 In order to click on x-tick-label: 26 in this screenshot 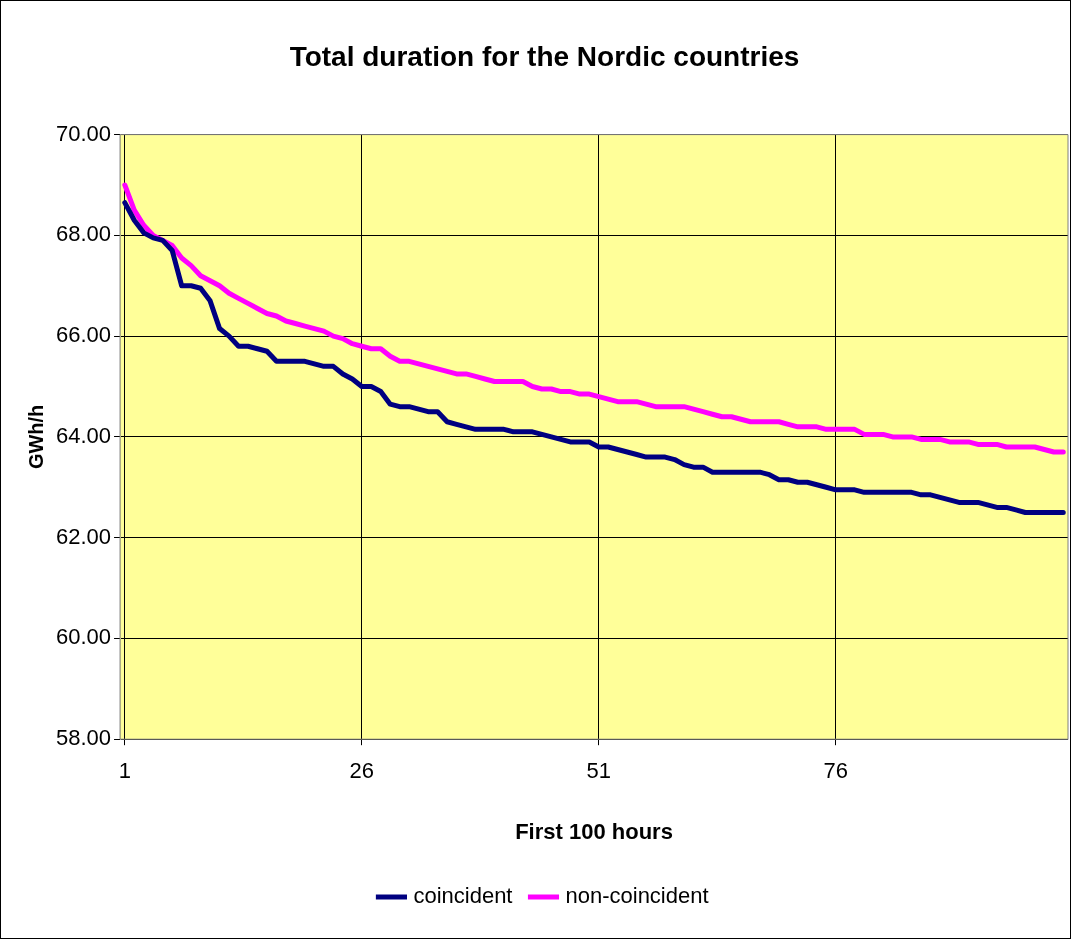, I will do `click(362, 771)`.